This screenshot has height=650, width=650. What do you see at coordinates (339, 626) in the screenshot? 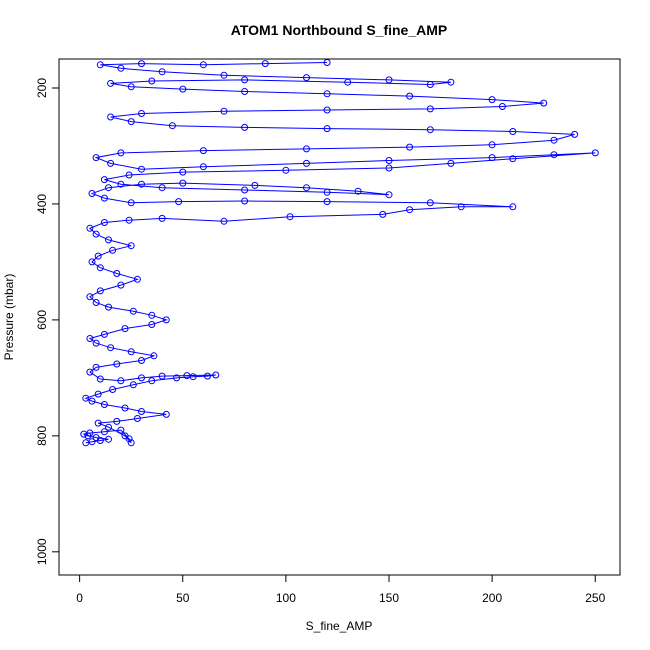
I see `x-axis-label: S_fine_AMP` at bounding box center [339, 626].